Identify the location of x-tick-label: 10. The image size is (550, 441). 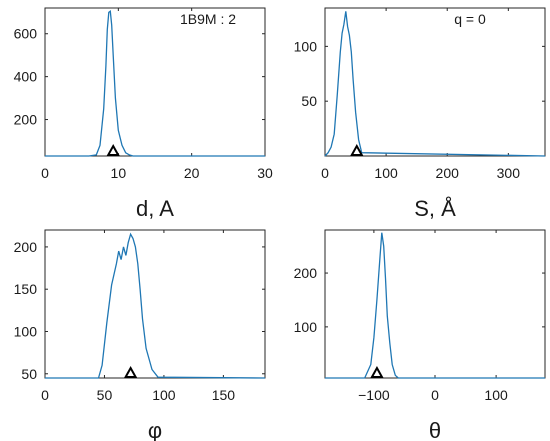
(119, 173).